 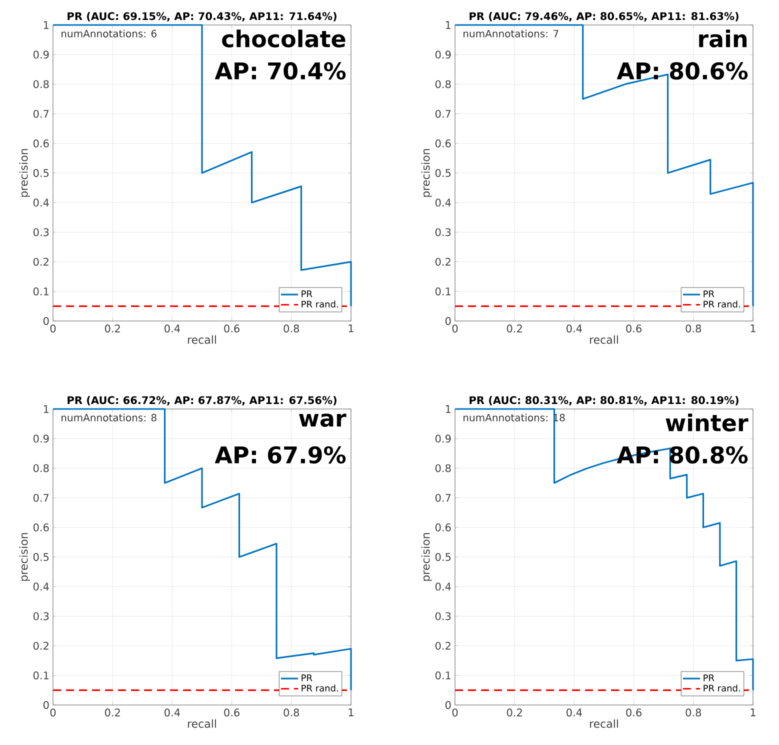 What do you see at coordinates (604, 401) in the screenshot?
I see `chart-title: PR (AUC: 80.31%, AP: 80.81%, AP11: 80.19%)` at bounding box center [604, 401].